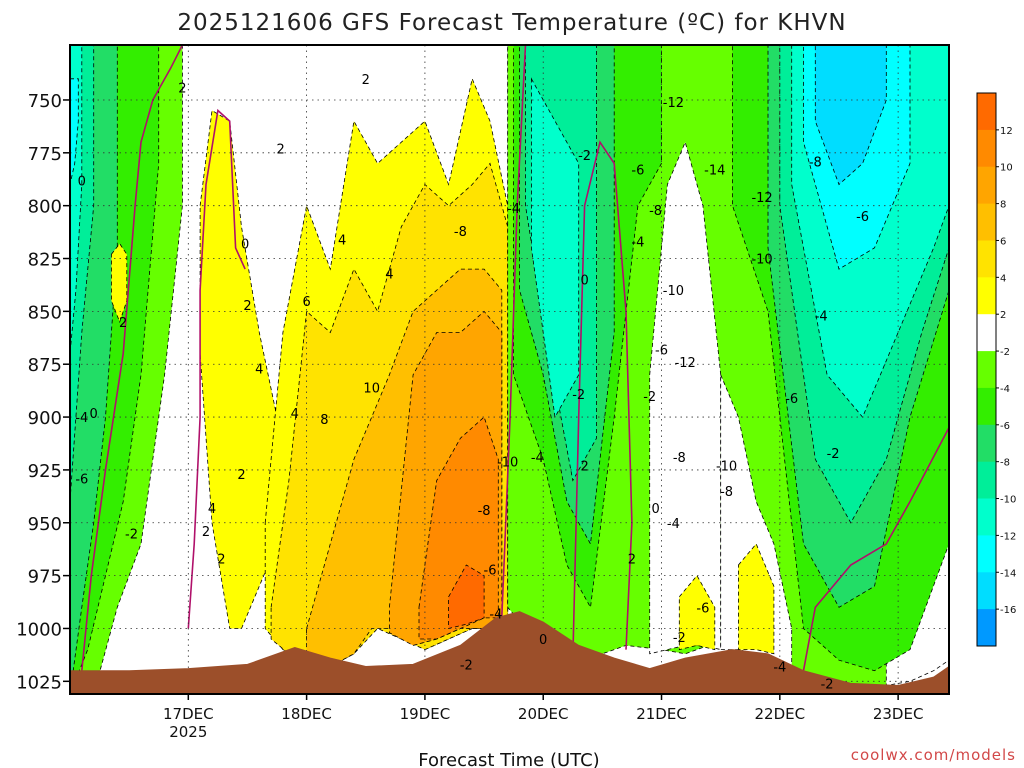 The image size is (1024, 768). I want to click on colorbar-label: -2, so click(1005, 352).